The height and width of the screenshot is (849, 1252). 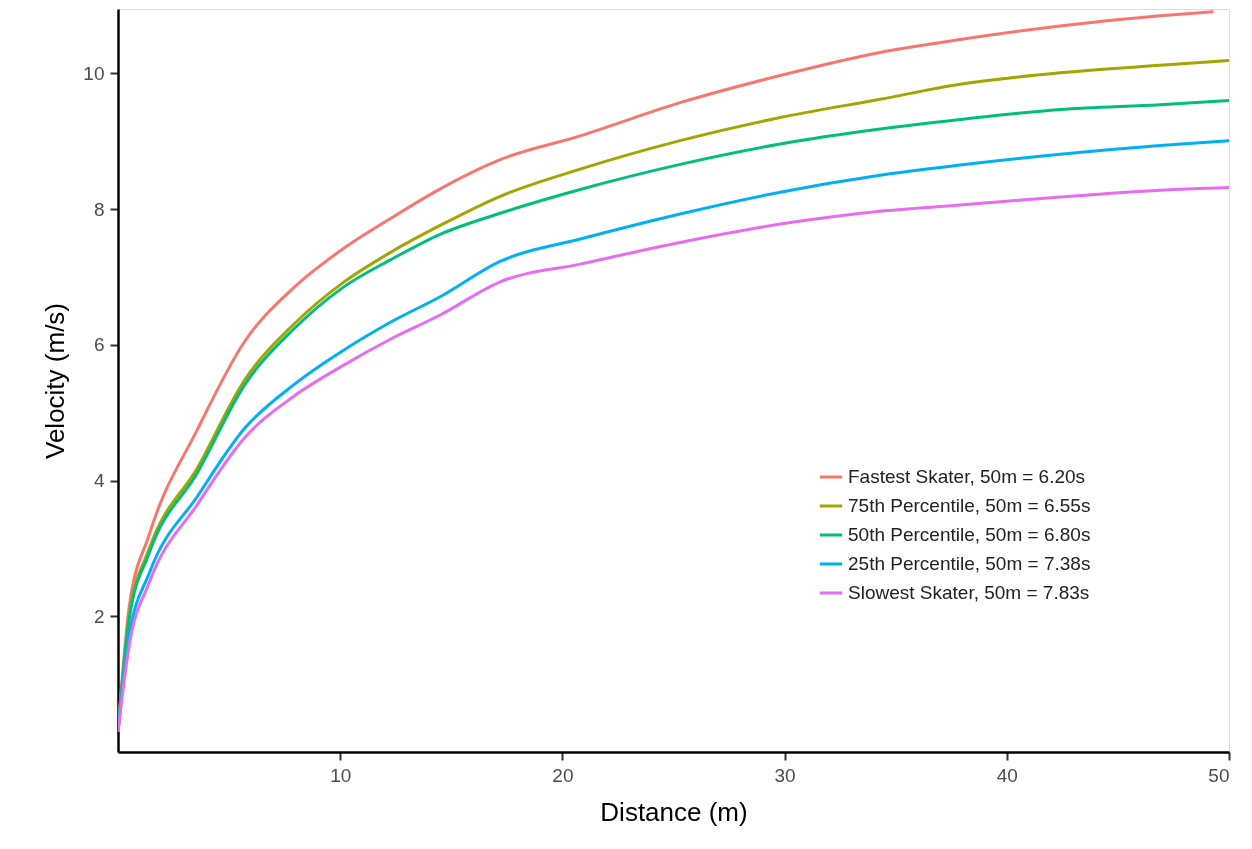 I want to click on y-tick-label: 4, so click(x=99, y=481).